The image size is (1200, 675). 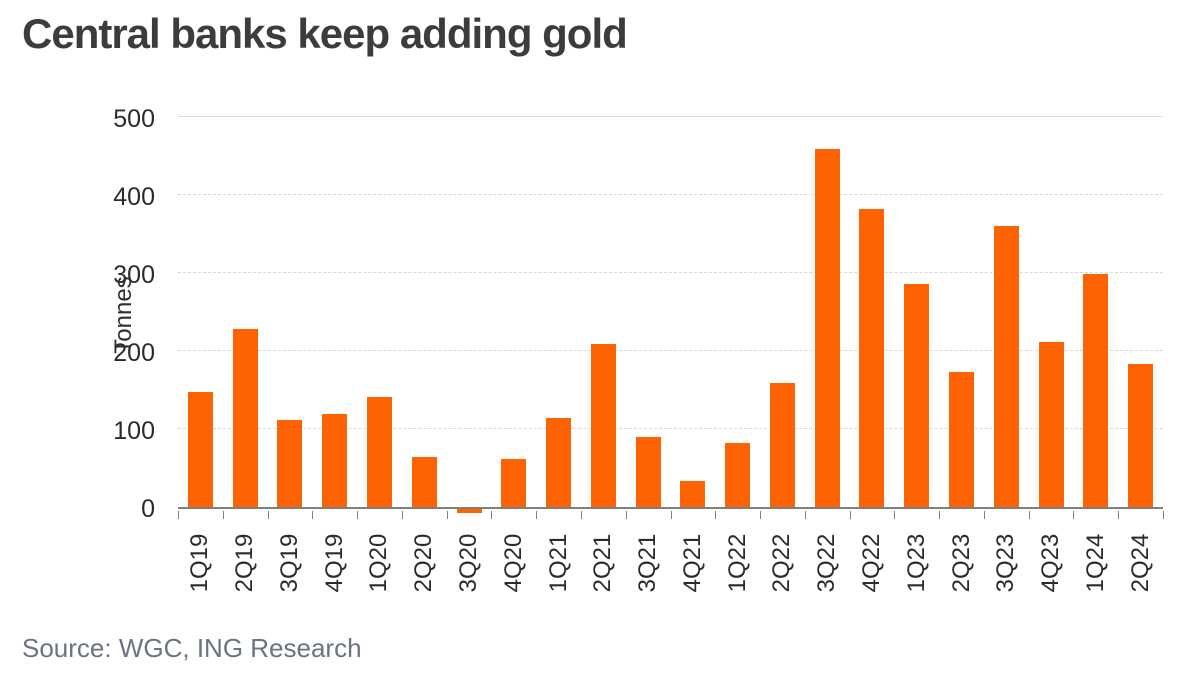 I want to click on bar-1Q23, so click(x=916, y=395).